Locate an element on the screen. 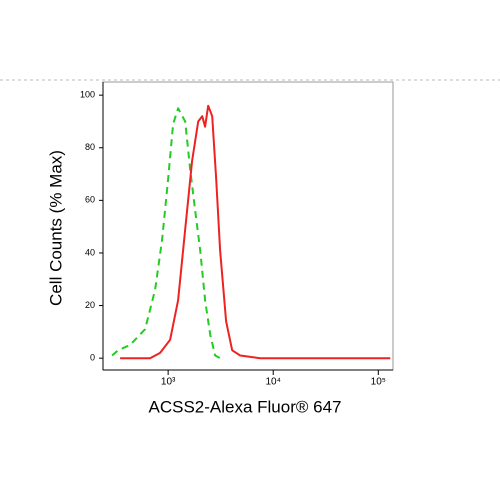 The height and width of the screenshot is (500, 500). y-axis-label: Cell Counts (% Max) is located at coordinates (55, 228).